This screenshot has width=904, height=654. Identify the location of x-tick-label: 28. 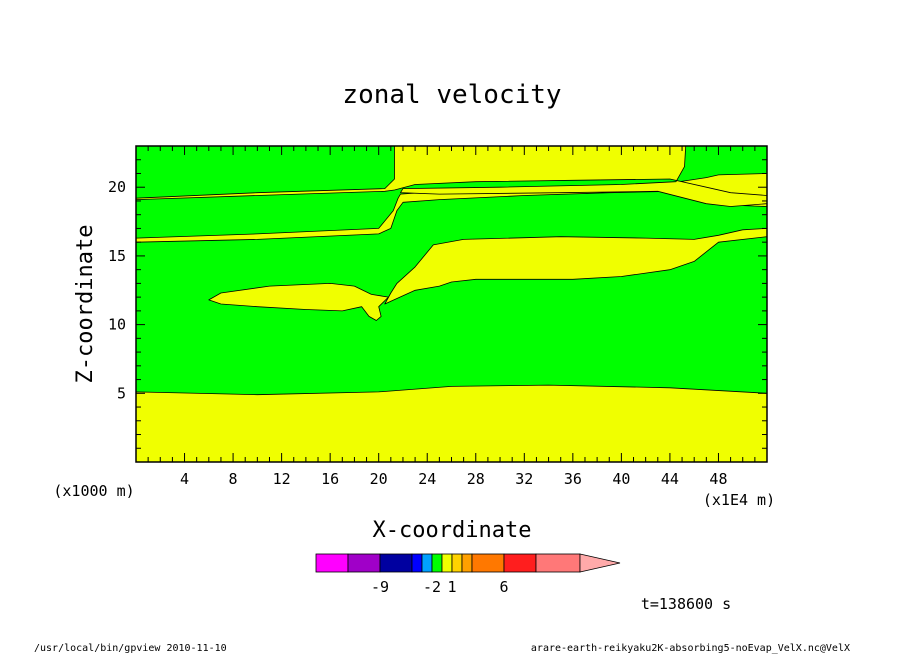
(476, 479).